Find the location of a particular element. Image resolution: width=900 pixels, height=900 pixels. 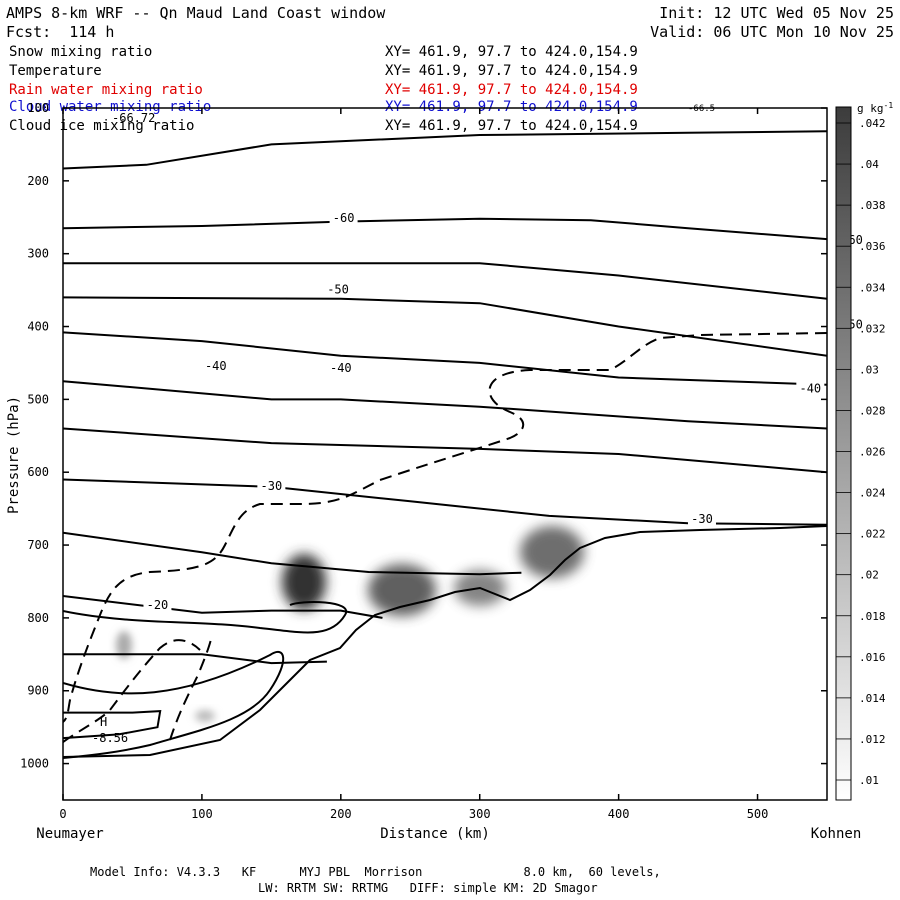

y-tick-label: 100 is located at coordinates (38, 108).